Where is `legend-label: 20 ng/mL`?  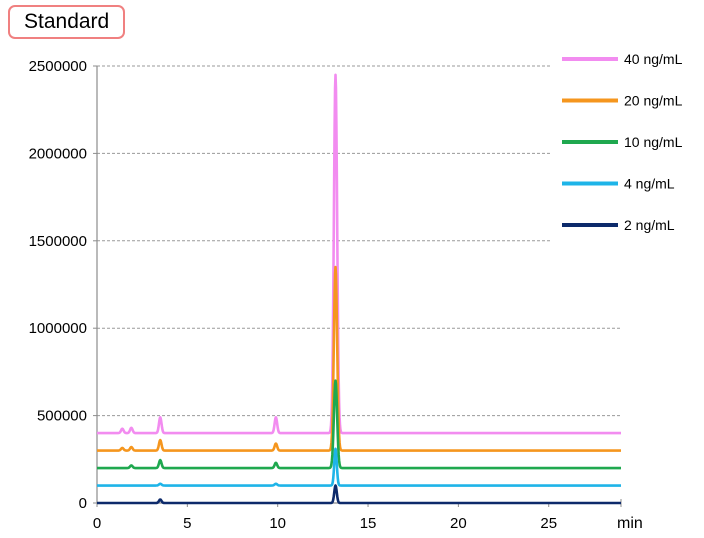 legend-label: 20 ng/mL is located at coordinates (653, 101).